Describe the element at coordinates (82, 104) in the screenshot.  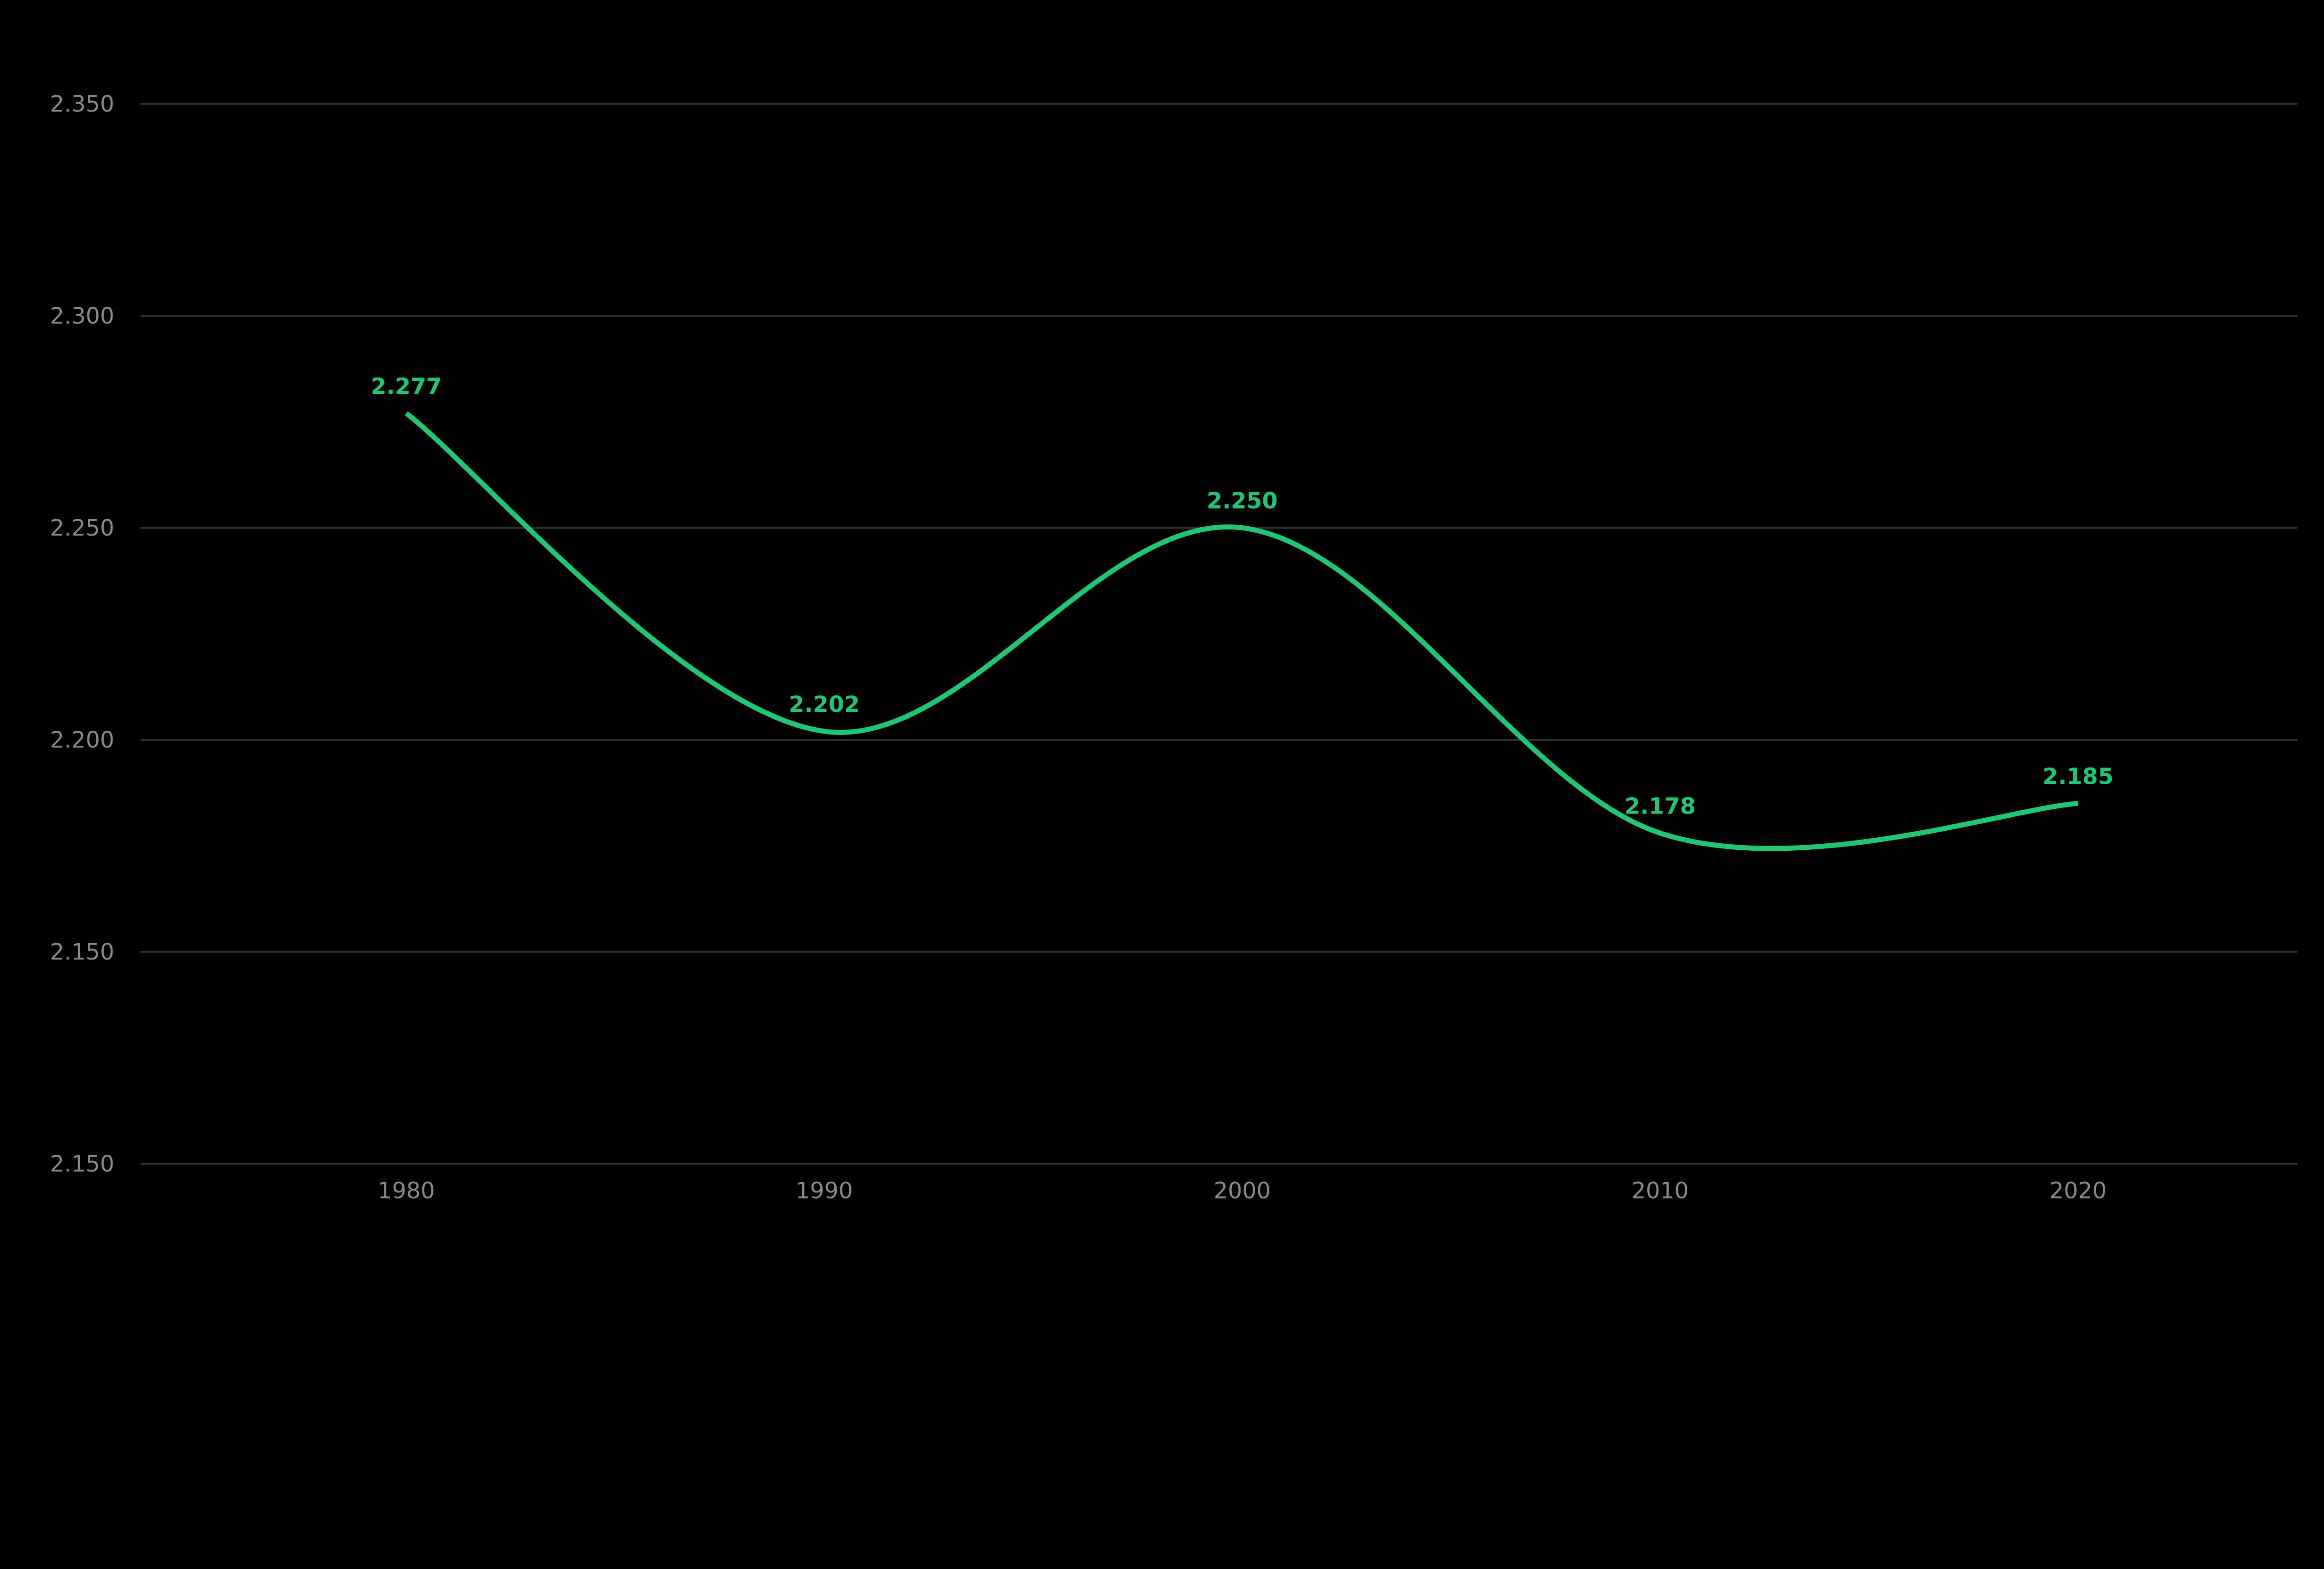
I see `y-tick-label: 2.350` at that location.